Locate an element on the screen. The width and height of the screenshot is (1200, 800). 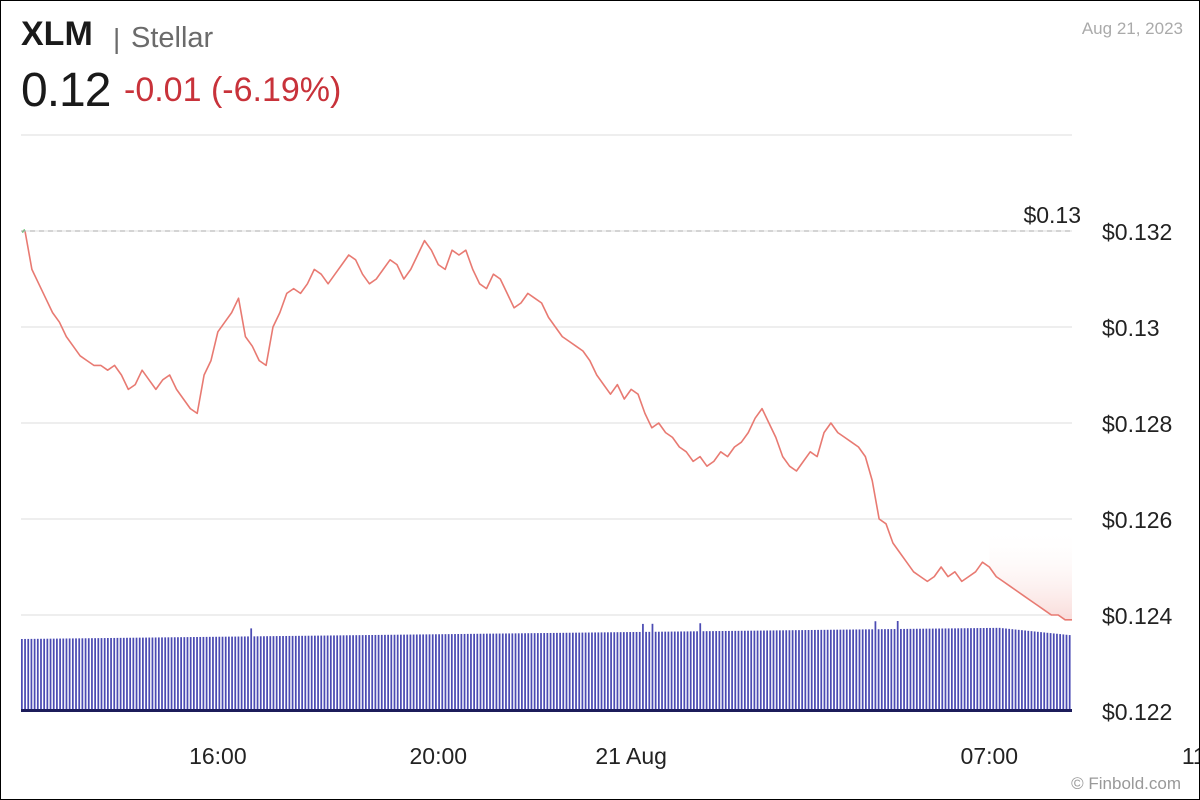
y-tick-label: $0.126 is located at coordinates (1137, 520).